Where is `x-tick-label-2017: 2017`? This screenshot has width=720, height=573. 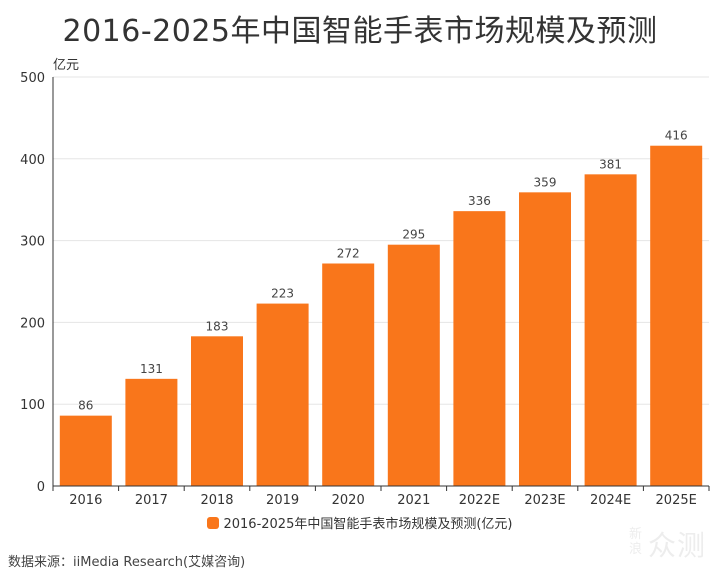 x-tick-label-2017: 2017 is located at coordinates (151, 500).